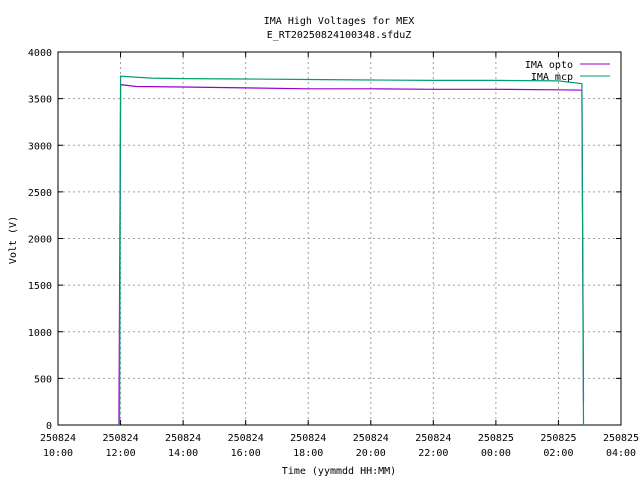 This screenshot has height=480, width=640. I want to click on y-tick-label: 2000, so click(40, 240).